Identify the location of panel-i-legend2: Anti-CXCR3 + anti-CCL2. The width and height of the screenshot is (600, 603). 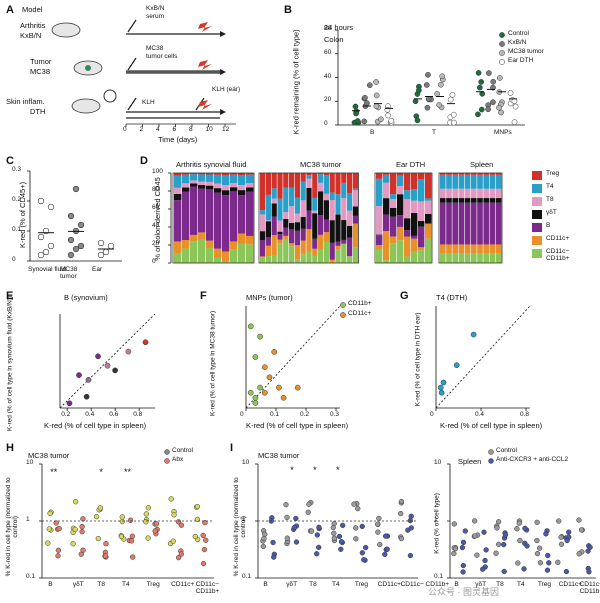
(532, 459).